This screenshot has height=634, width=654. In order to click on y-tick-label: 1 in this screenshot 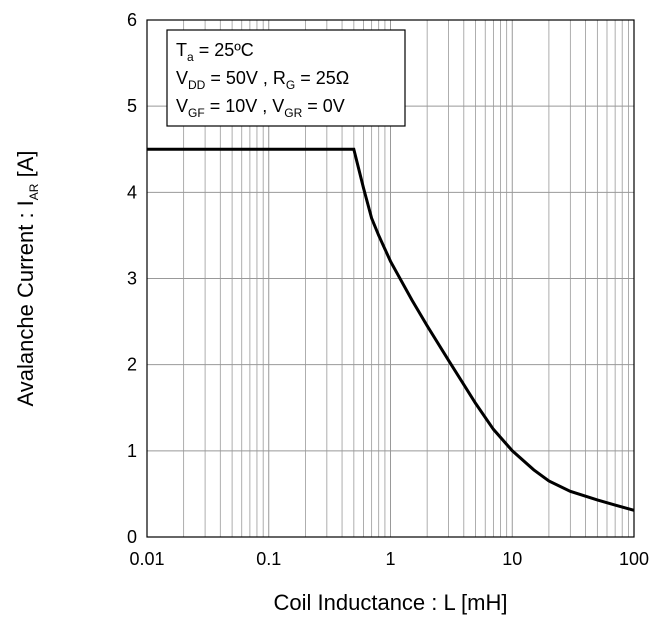, I will do `click(132, 451)`.